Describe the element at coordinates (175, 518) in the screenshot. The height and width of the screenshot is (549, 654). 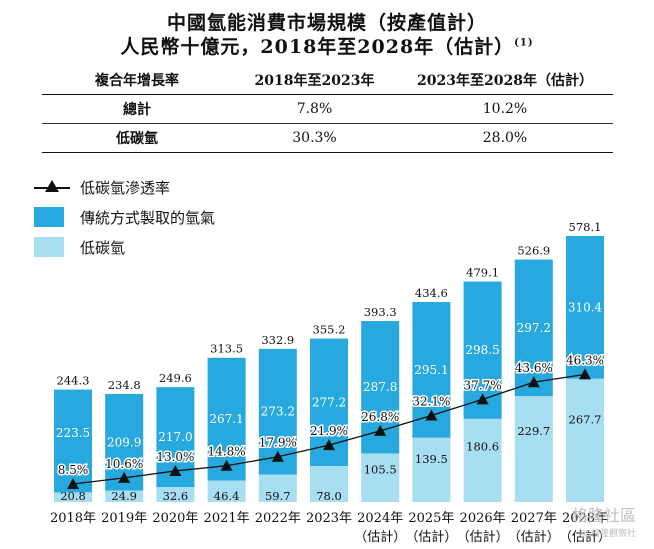
I see `x-tick-label: 2020年` at that location.